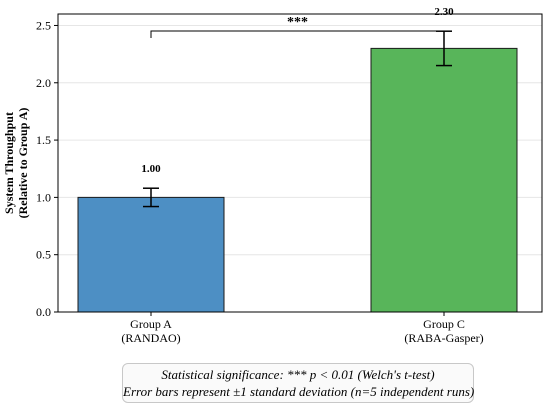 The width and height of the screenshot is (550, 412). What do you see at coordinates (43, 312) in the screenshot?
I see `y-tick-label: 0.0` at bounding box center [43, 312].